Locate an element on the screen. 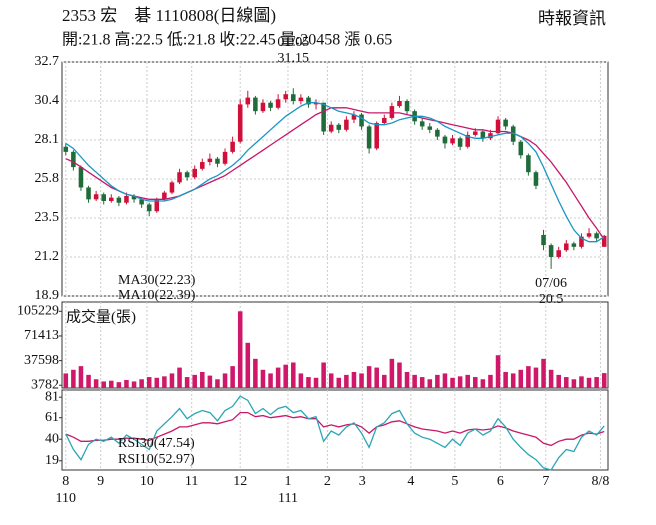  year-label: 110 is located at coordinates (66, 498).